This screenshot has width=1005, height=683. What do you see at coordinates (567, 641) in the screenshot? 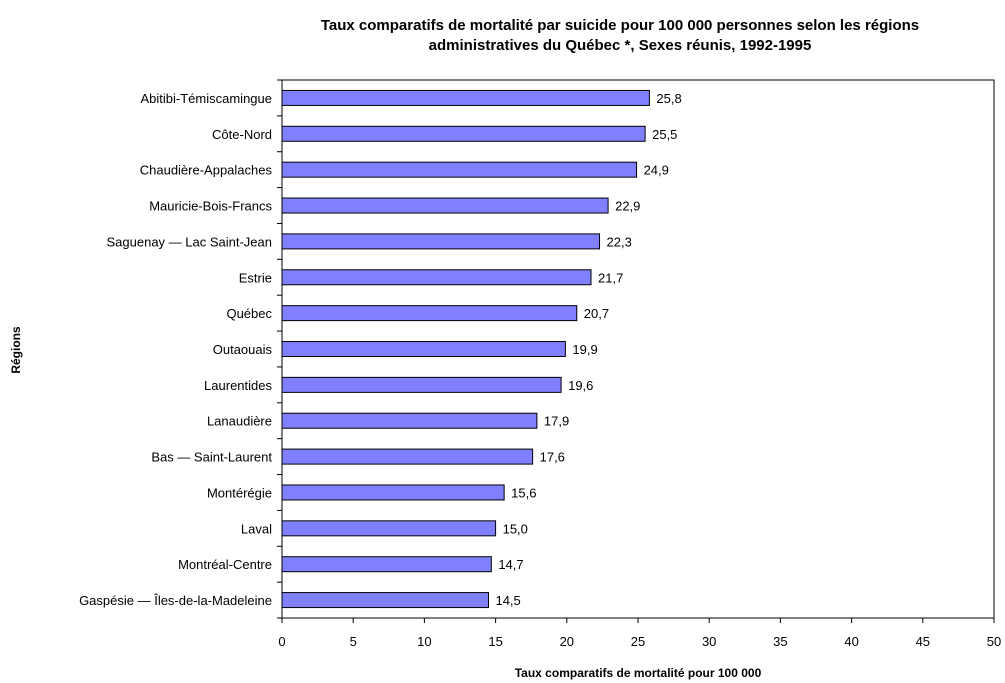
I see `x-tick-label: 20` at bounding box center [567, 641].